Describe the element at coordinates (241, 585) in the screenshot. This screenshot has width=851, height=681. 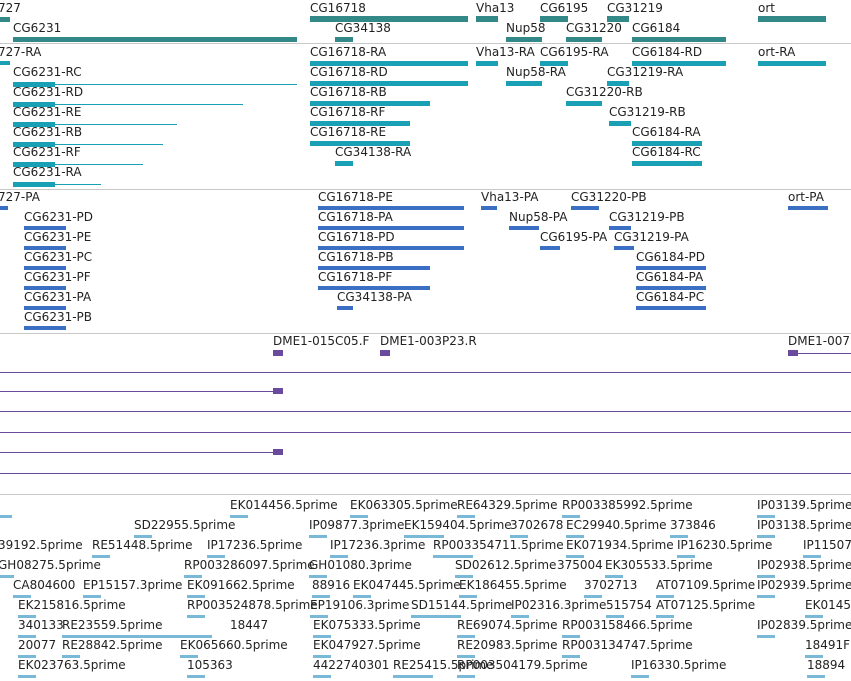
I see `est-label: EK091662.5prime` at that location.